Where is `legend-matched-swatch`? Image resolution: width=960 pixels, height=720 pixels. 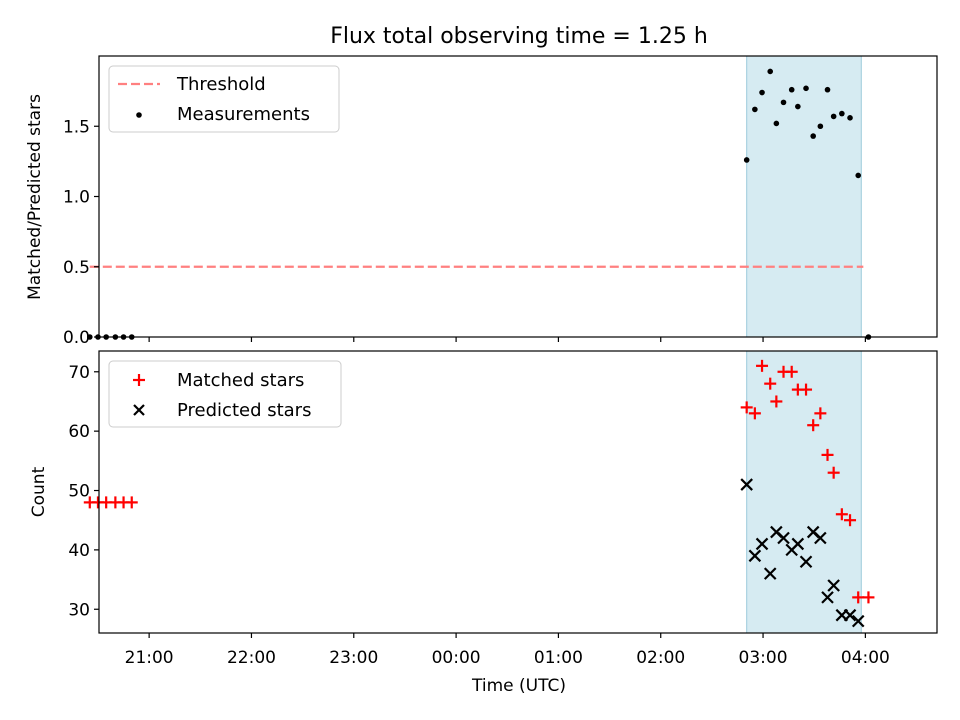
legend-matched-swatch is located at coordinates (139, 380).